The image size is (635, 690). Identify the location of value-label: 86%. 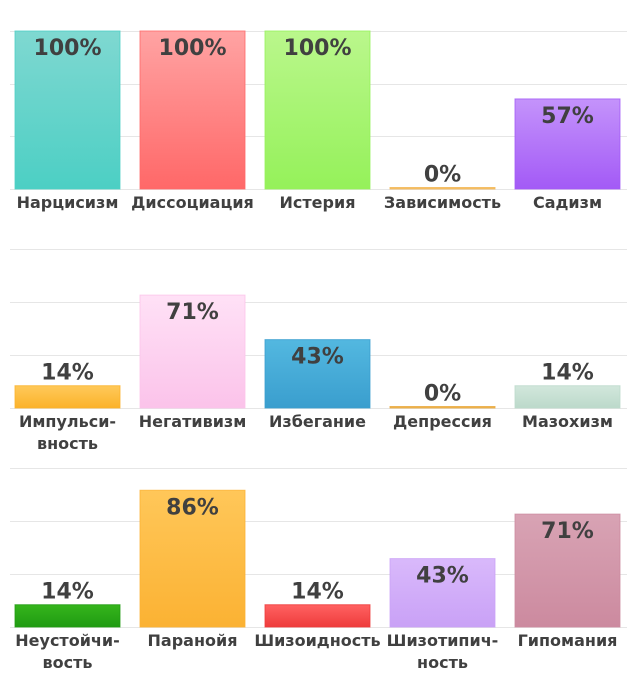
(192, 507).